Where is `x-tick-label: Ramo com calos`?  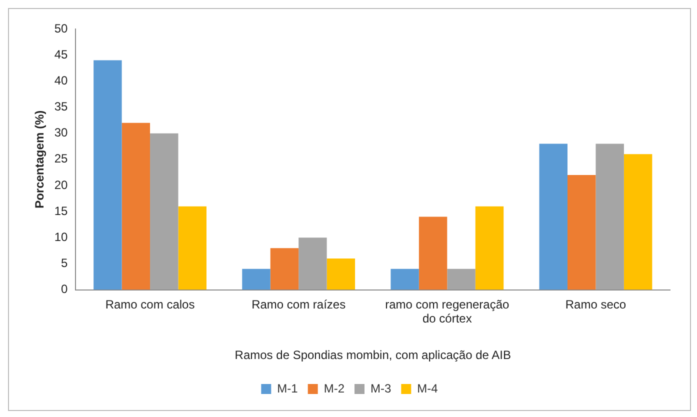 x-tick-label: Ramo com calos is located at coordinates (150, 304).